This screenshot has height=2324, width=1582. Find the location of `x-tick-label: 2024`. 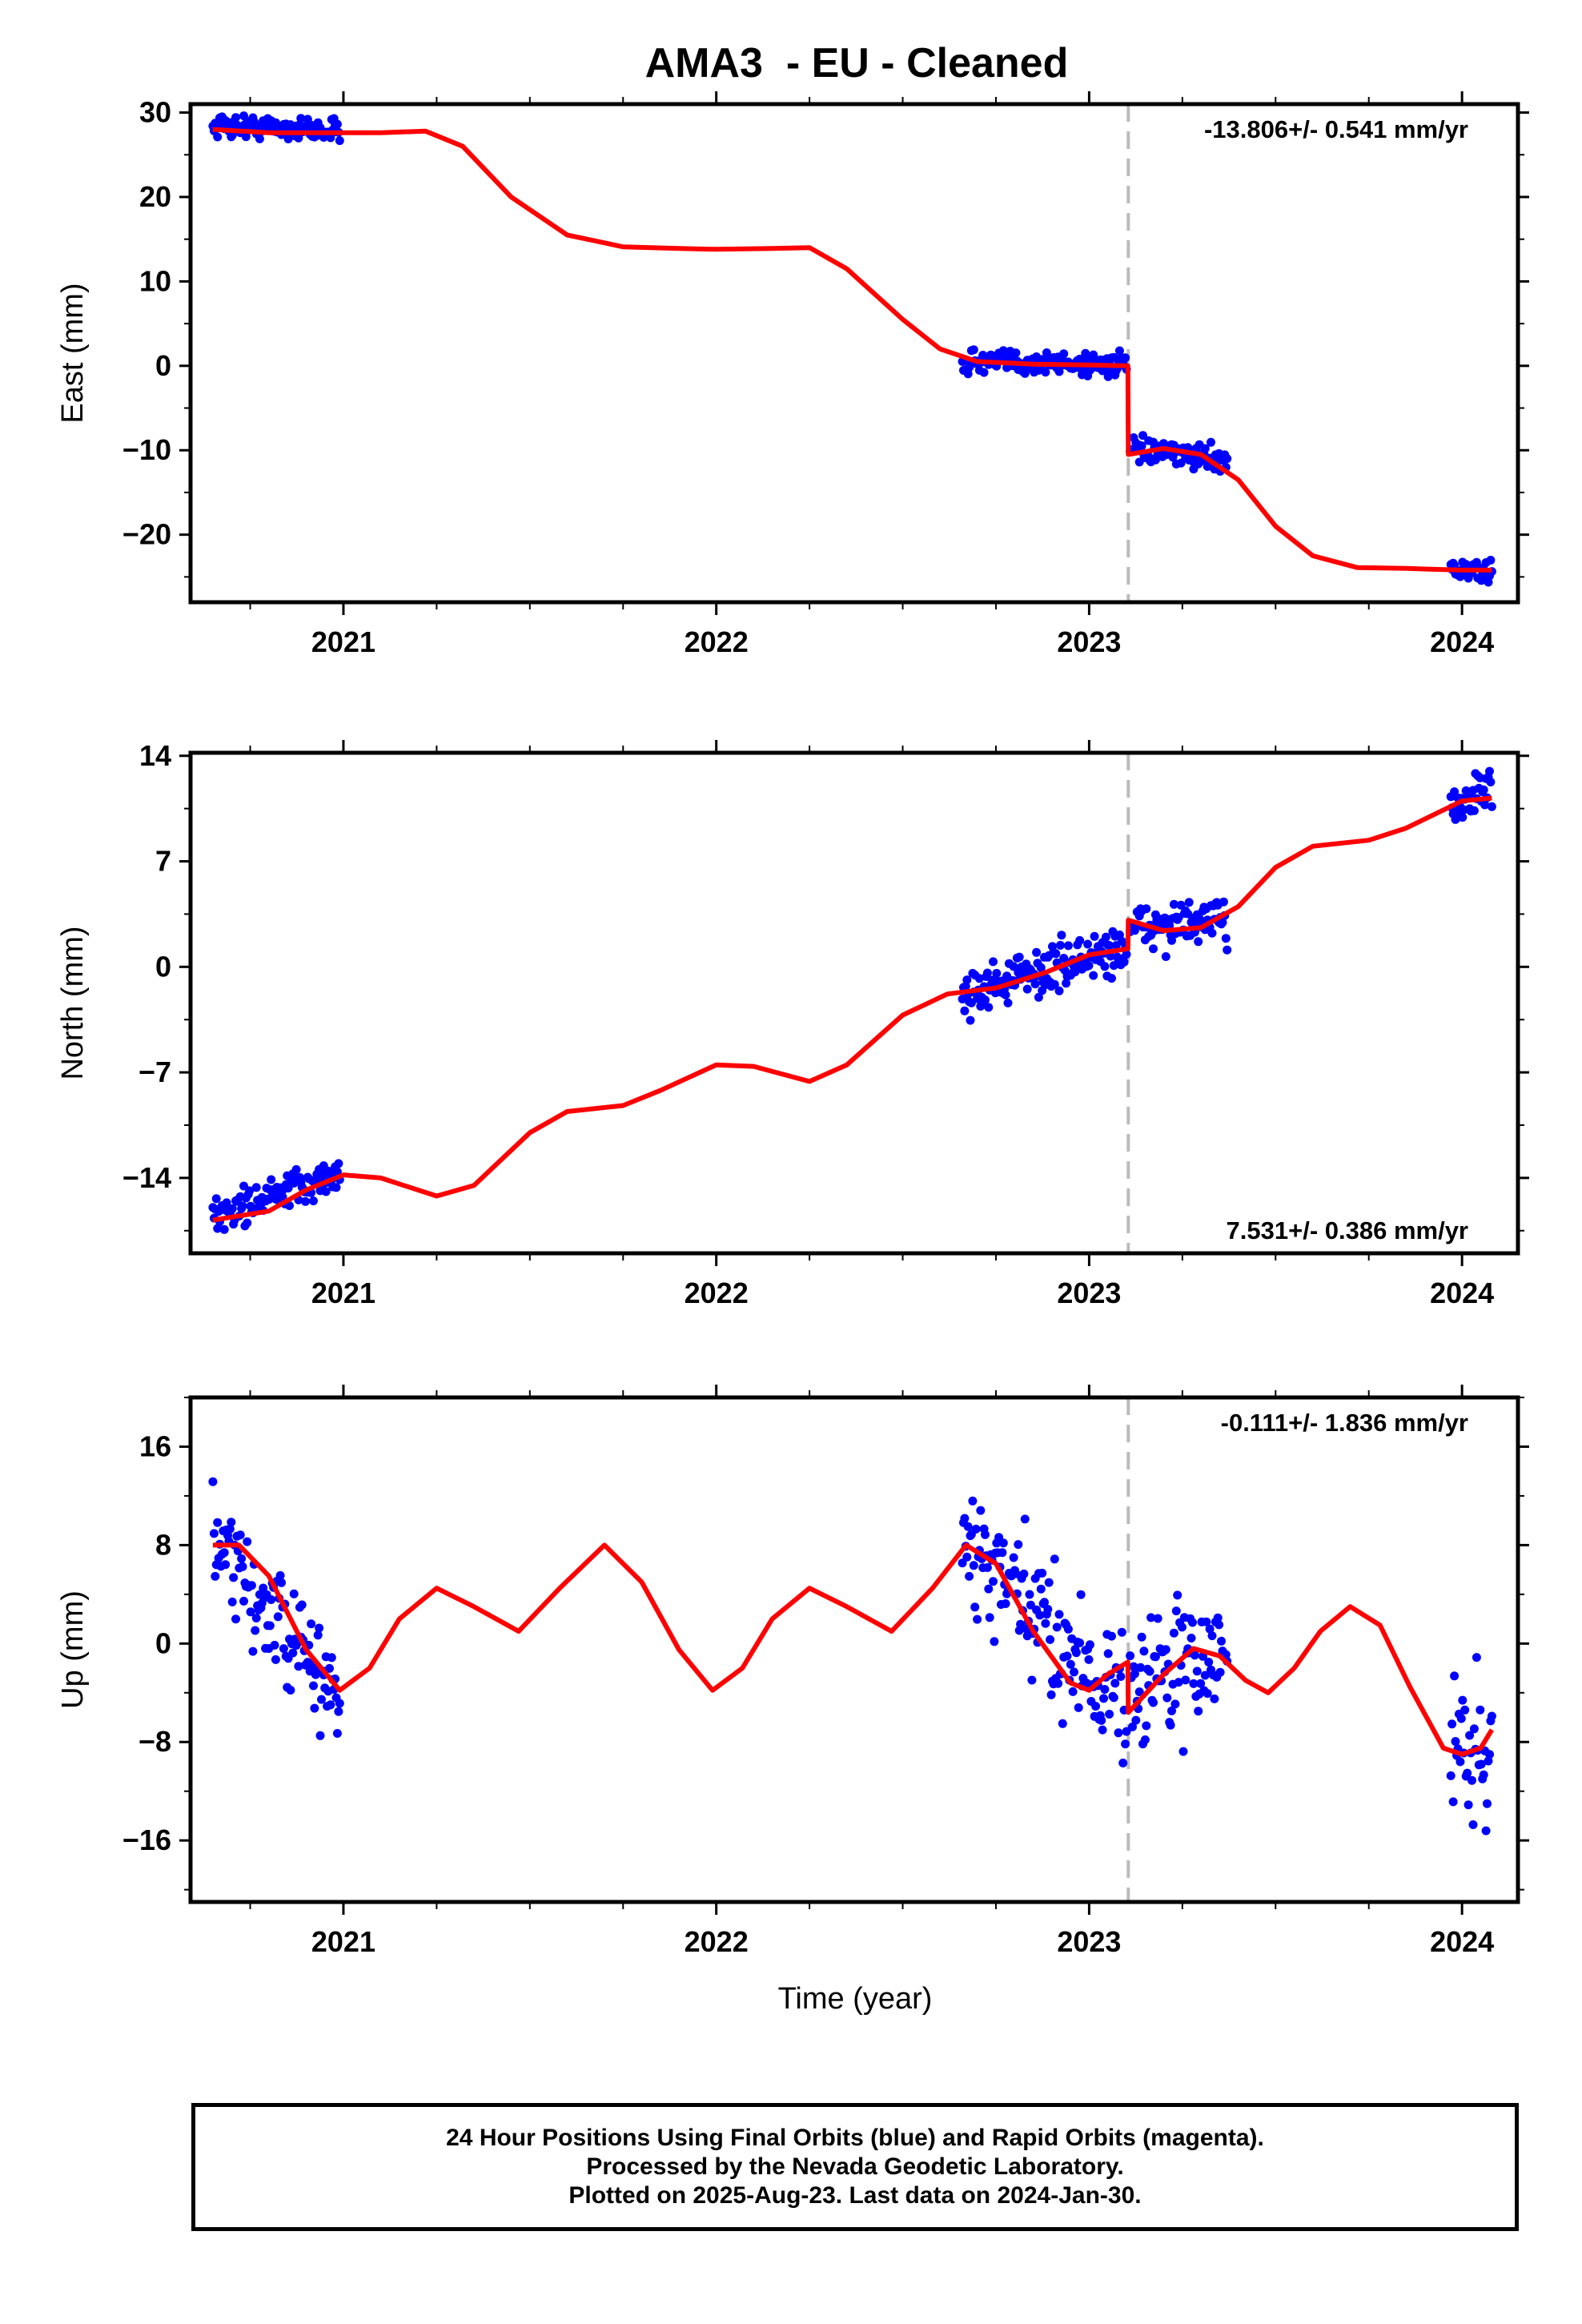

x-tick-label: 2024 is located at coordinates (1462, 1293).